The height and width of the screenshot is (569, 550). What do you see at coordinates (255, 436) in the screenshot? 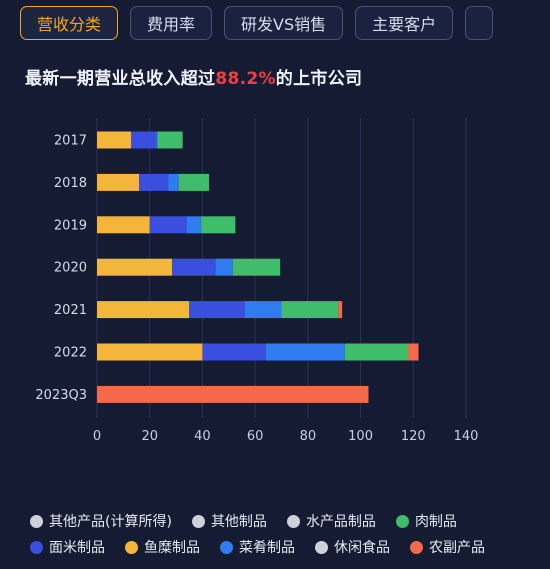
I see `x-tick-label: 60` at bounding box center [255, 436].